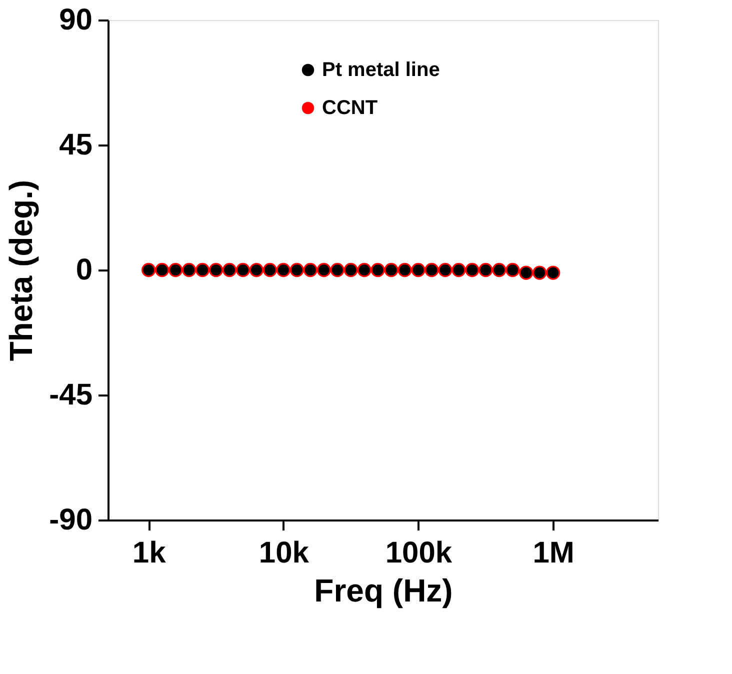 The image size is (732, 674). I want to click on legend-label: CCNT, so click(350, 108).